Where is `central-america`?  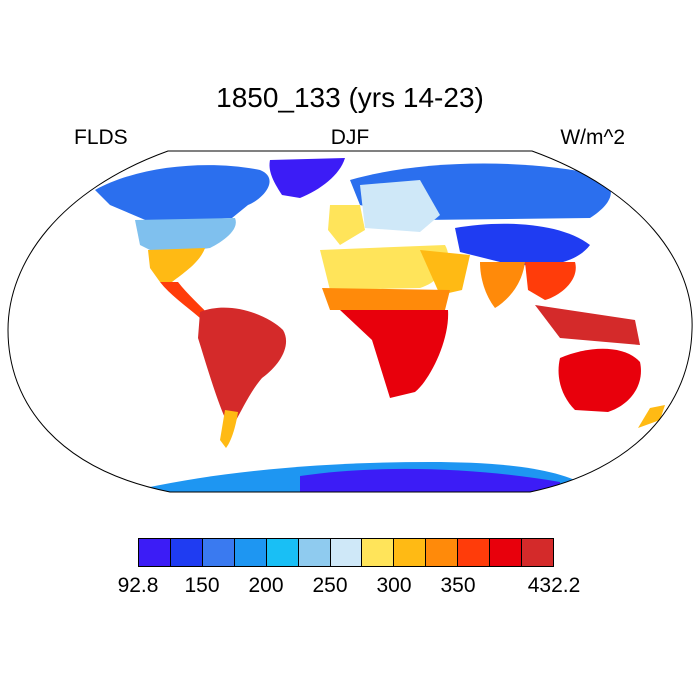 central-america is located at coordinates (186, 300).